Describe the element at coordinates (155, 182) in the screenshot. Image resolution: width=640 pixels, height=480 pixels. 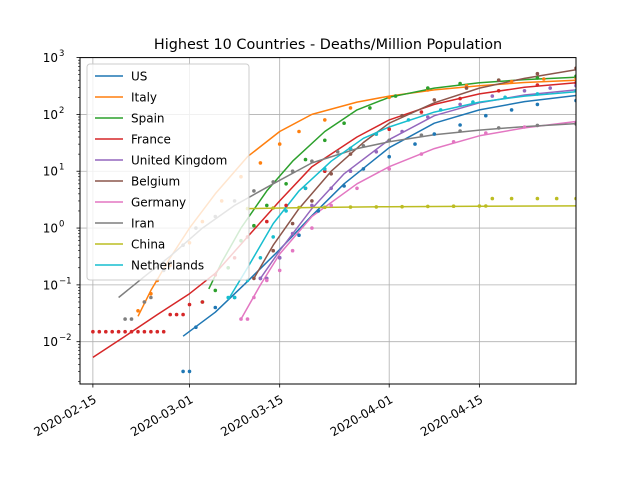
I see `legend-label: Belgium` at that location.